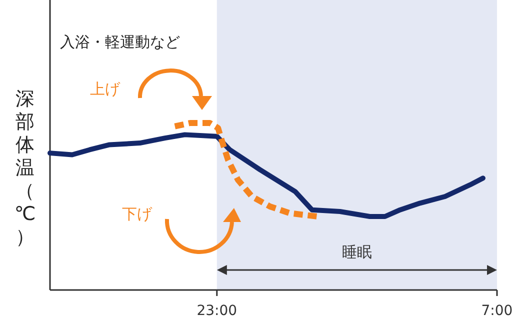  What do you see at coordinates (25, 168) in the screenshot?
I see `y-axis-title: 深部体温（℃）` at bounding box center [25, 168].